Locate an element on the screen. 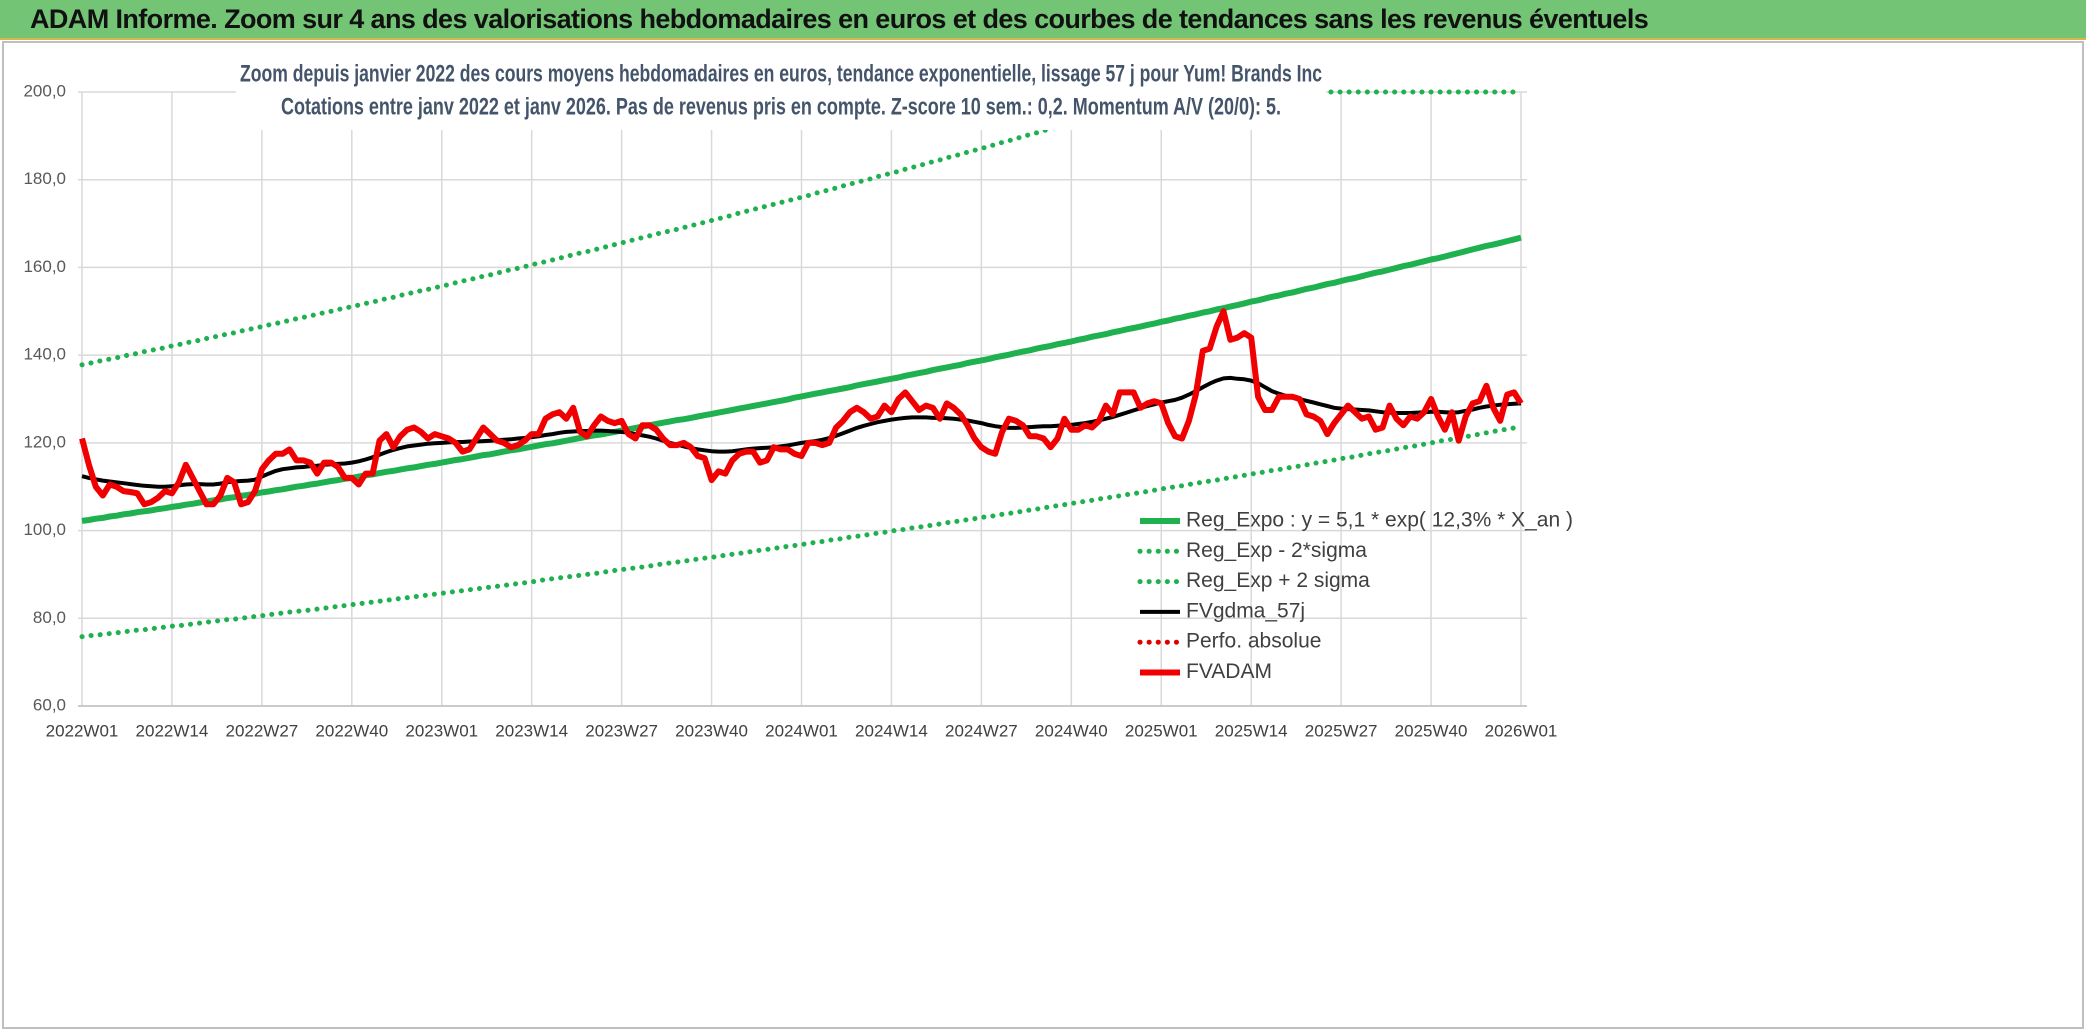  y-tick-label: 180,0 is located at coordinates (44, 178).